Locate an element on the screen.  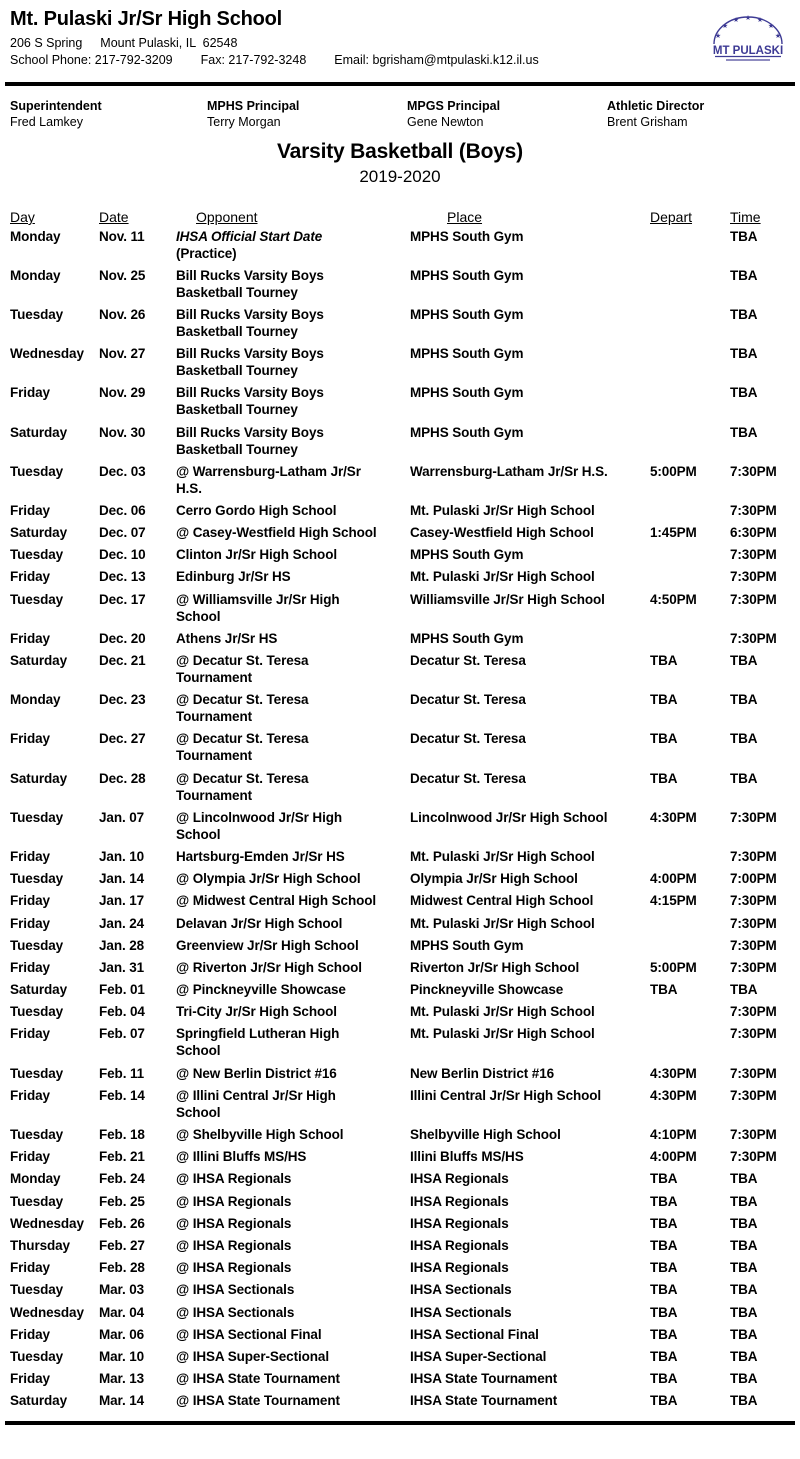
staff-title: Athletic Director is located at coordinates (656, 106).